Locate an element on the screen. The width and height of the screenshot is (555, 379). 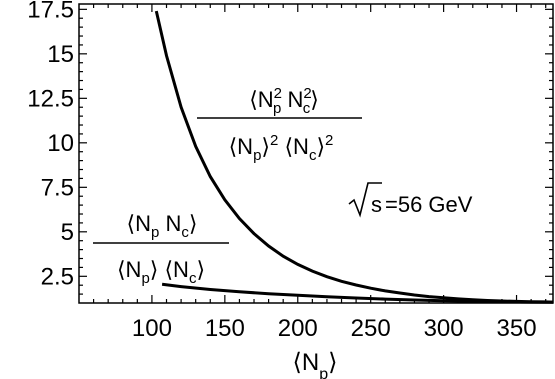
y-tick-label: 7.5 is located at coordinates (57, 187).